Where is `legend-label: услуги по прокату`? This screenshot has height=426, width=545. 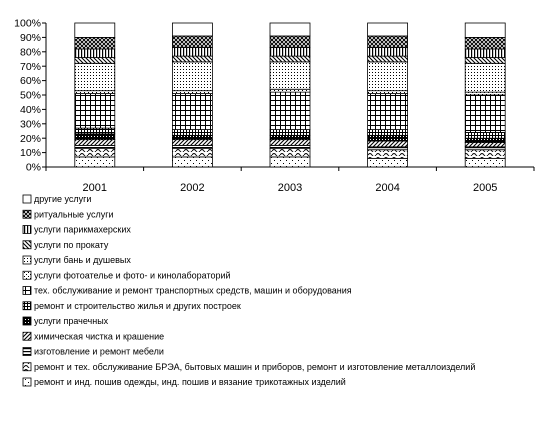 legend-label: услуги по прокату is located at coordinates (71, 245).